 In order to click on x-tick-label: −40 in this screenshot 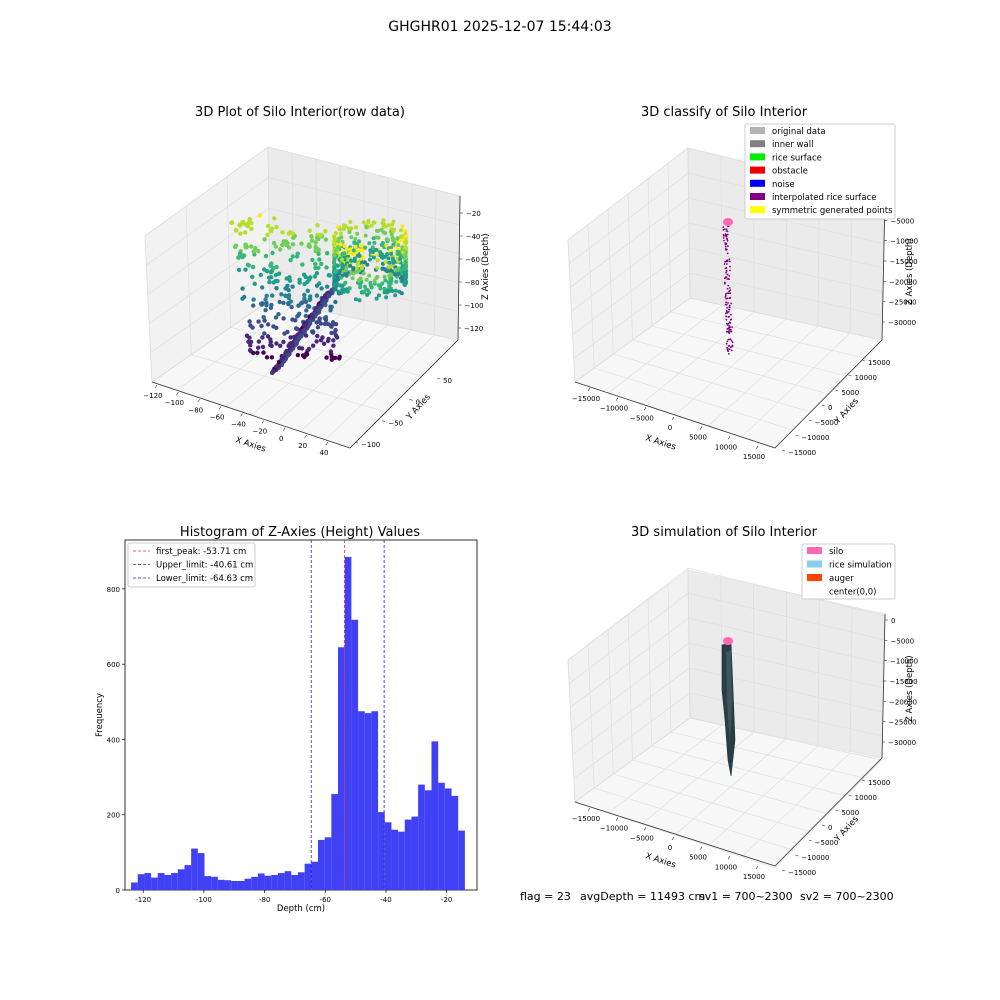, I will do `click(238, 425)`.